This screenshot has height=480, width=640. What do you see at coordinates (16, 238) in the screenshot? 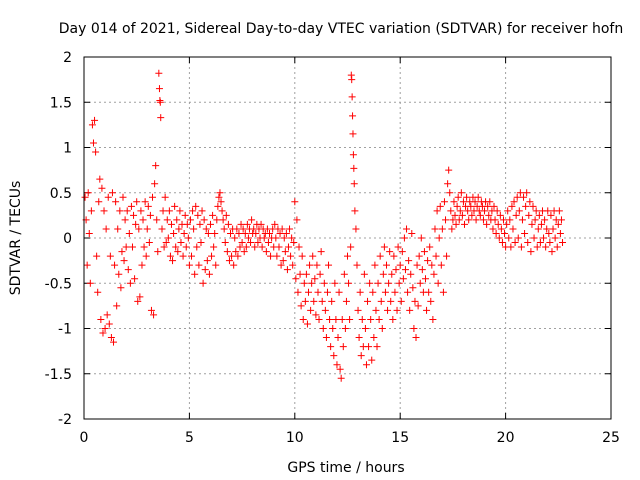
I see `y-axis-label: SDTVAR / TECUs` at bounding box center [16, 238].